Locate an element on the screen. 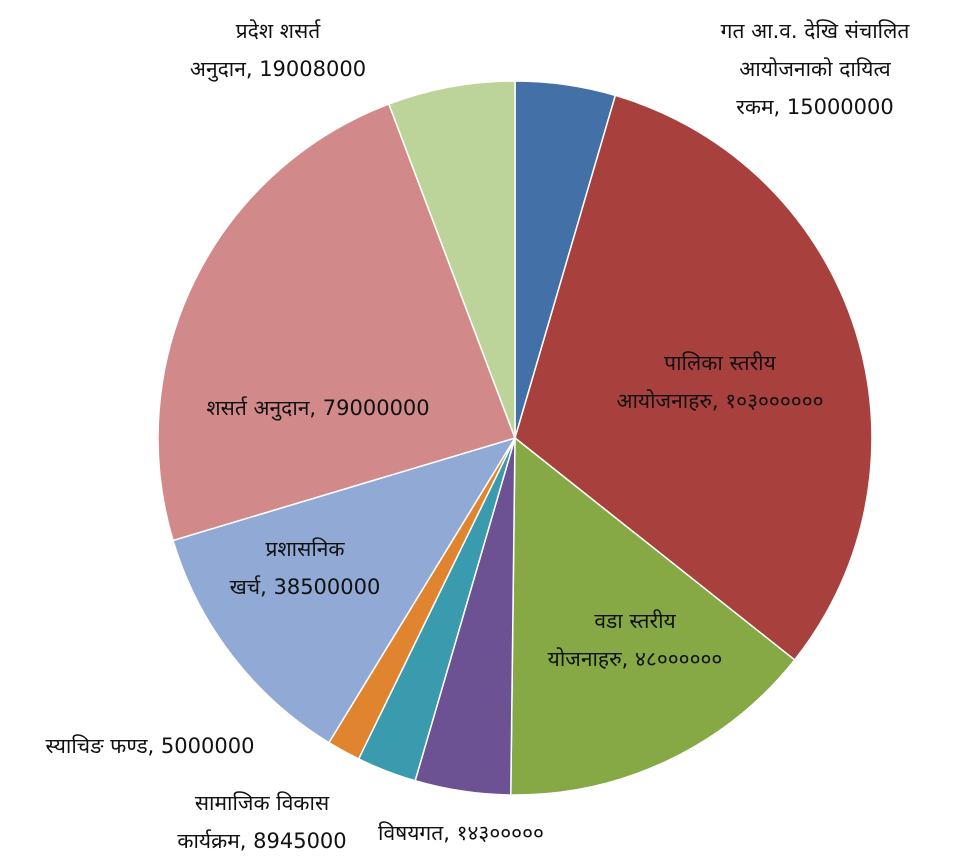 The image size is (965, 859). slice-label-6: प्रशासनिक खर्च, 38500000 is located at coordinates (305, 568).